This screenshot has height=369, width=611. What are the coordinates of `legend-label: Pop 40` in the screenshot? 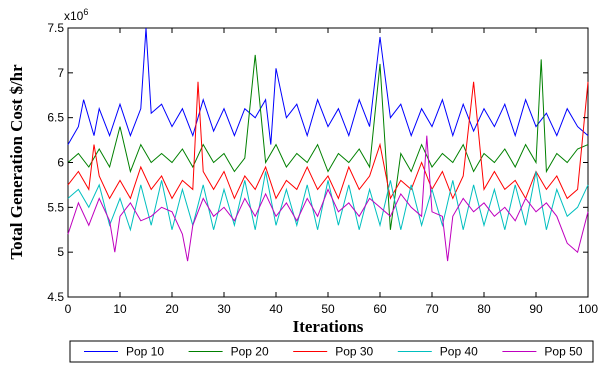 It's located at (459, 352).